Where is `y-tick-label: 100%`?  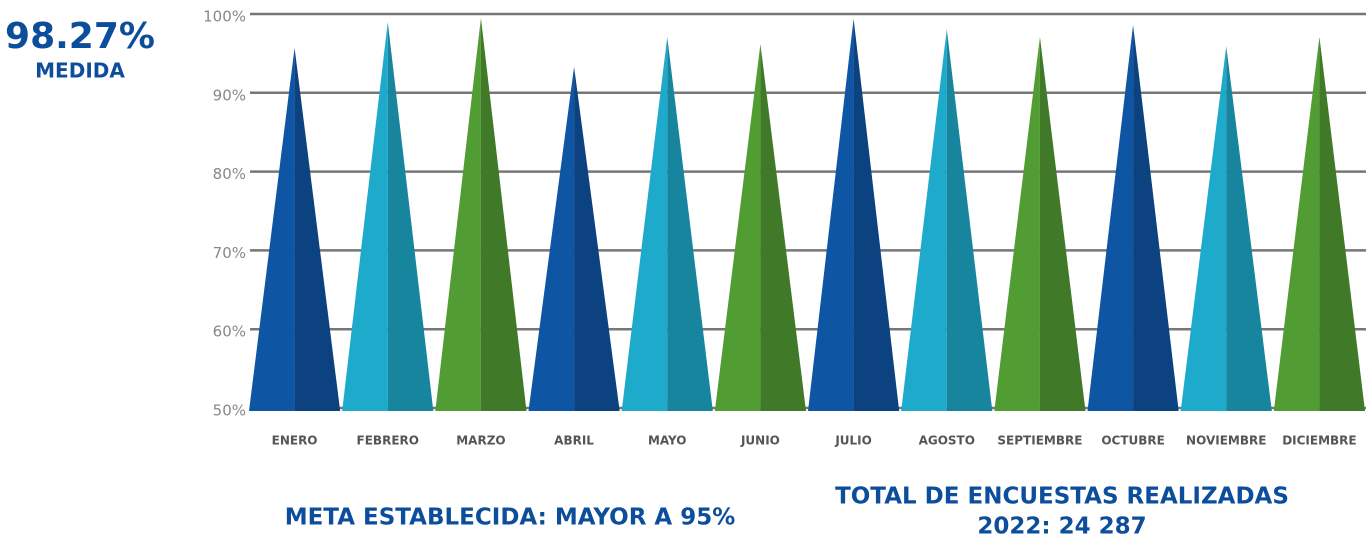
y-tick-label: 100% is located at coordinates (224, 17).